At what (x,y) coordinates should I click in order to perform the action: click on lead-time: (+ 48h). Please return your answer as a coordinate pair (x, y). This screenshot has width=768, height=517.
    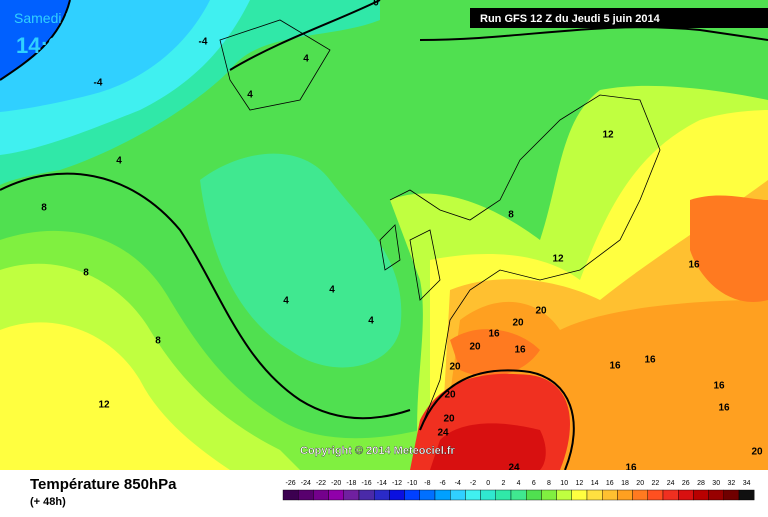
    Looking at the image, I should click on (48, 502).